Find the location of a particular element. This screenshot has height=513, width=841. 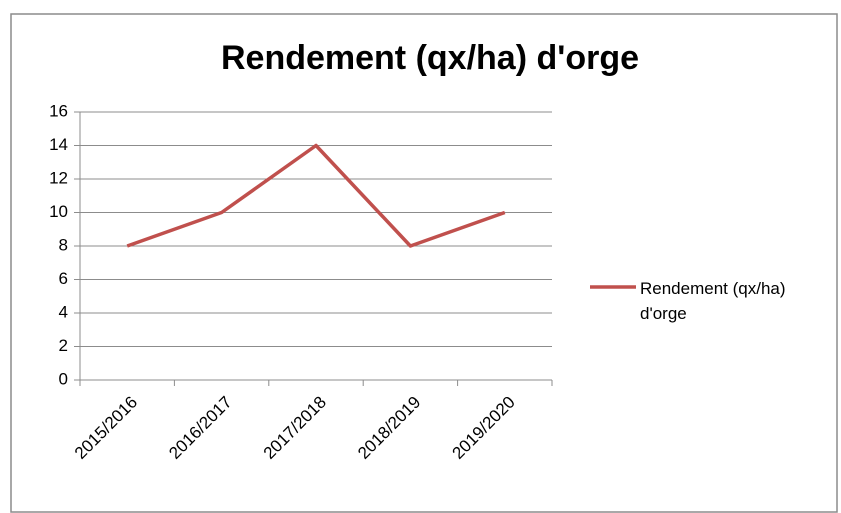

legend-label: Rendement (qx/ha) d'orge is located at coordinates (713, 301).